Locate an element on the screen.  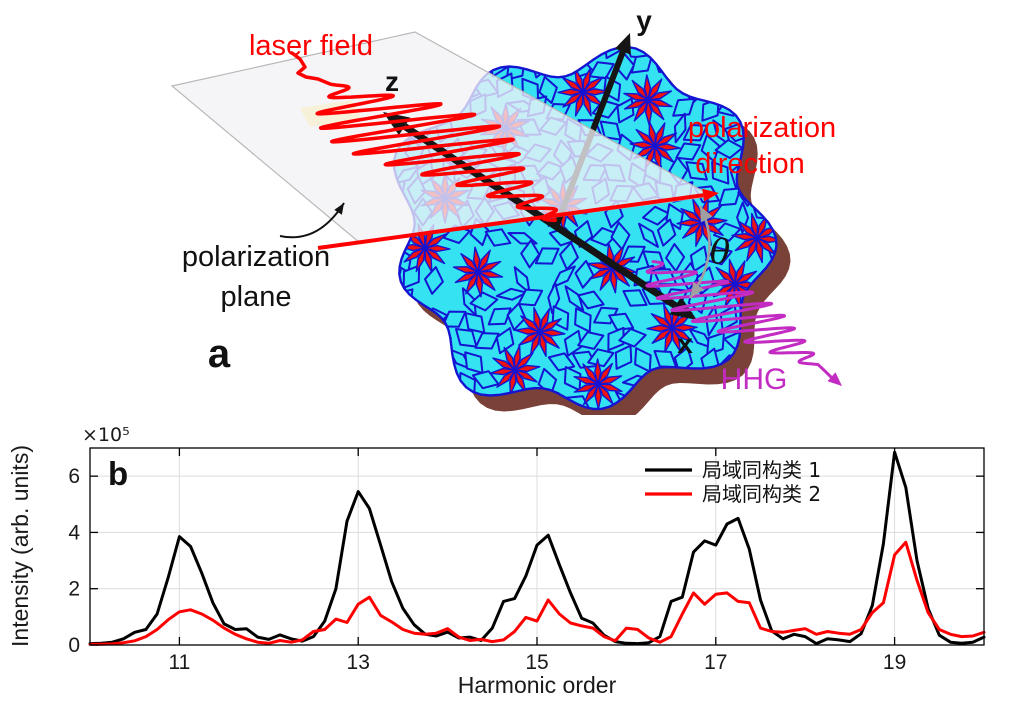
y-tick-label: 0 is located at coordinates (74, 645).